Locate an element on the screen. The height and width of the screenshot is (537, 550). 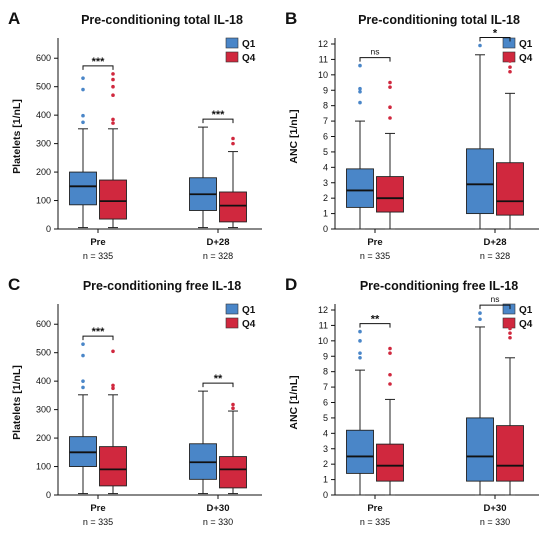
legend-label-q4: Q4 is located at coordinates (249, 58).